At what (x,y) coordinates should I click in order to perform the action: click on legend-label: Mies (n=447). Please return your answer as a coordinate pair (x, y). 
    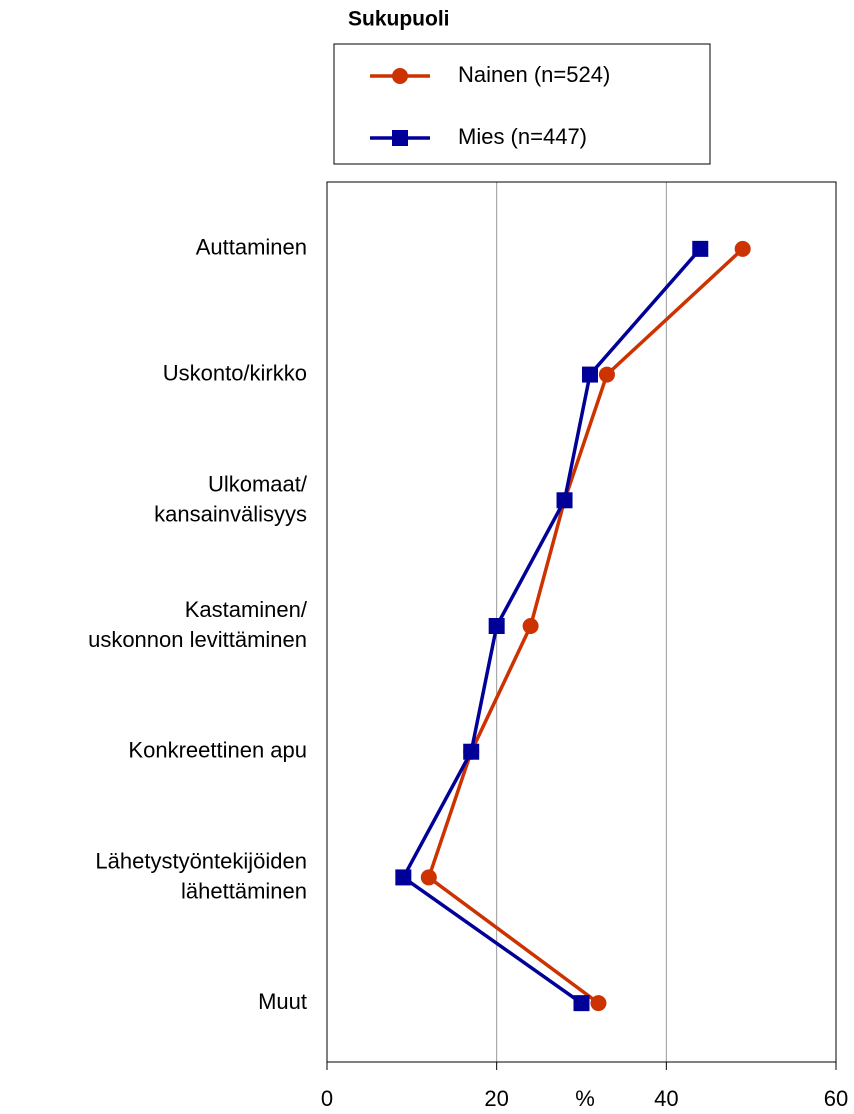
    Looking at the image, I should click on (522, 136).